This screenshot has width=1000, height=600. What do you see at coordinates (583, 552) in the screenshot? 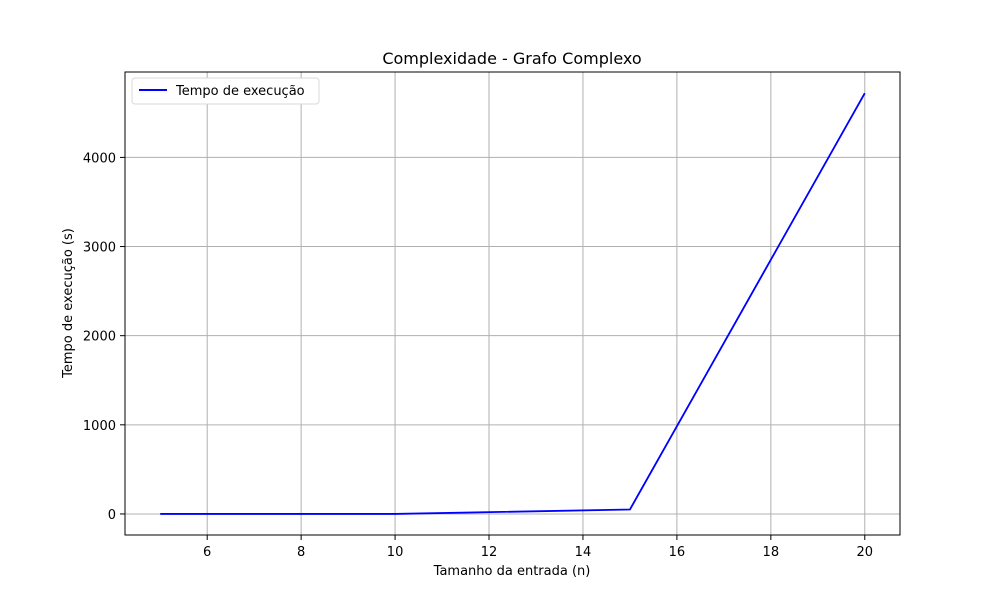
I see `x-tick-label: 14` at bounding box center [583, 552].